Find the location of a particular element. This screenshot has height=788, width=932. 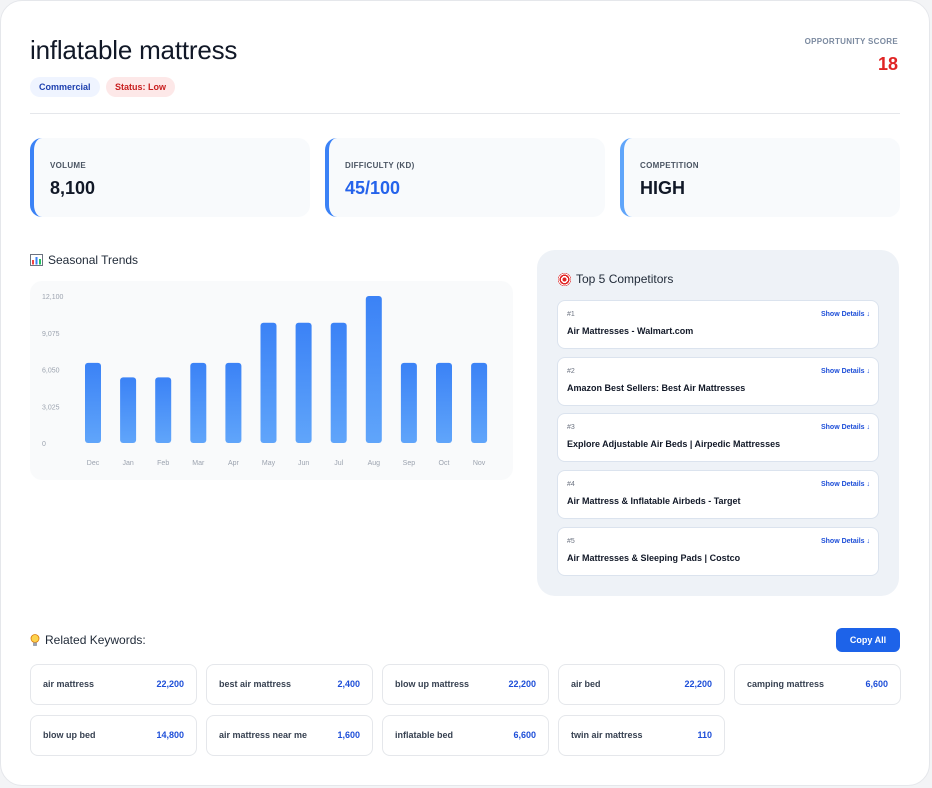

competitor-name: Amazon Best Sellers: Best Air Mattresses is located at coordinates (656, 388).